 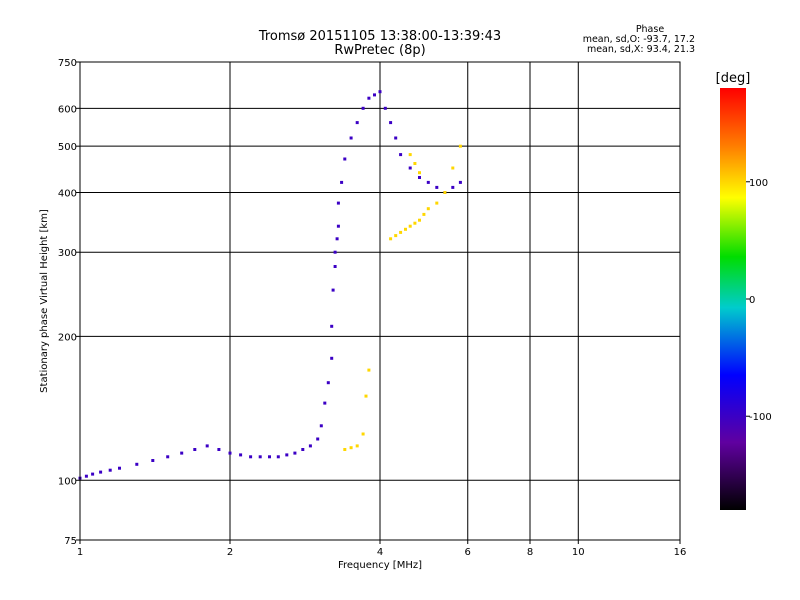 What do you see at coordinates (380, 552) in the screenshot?
I see `x-tick-label: 4` at bounding box center [380, 552].